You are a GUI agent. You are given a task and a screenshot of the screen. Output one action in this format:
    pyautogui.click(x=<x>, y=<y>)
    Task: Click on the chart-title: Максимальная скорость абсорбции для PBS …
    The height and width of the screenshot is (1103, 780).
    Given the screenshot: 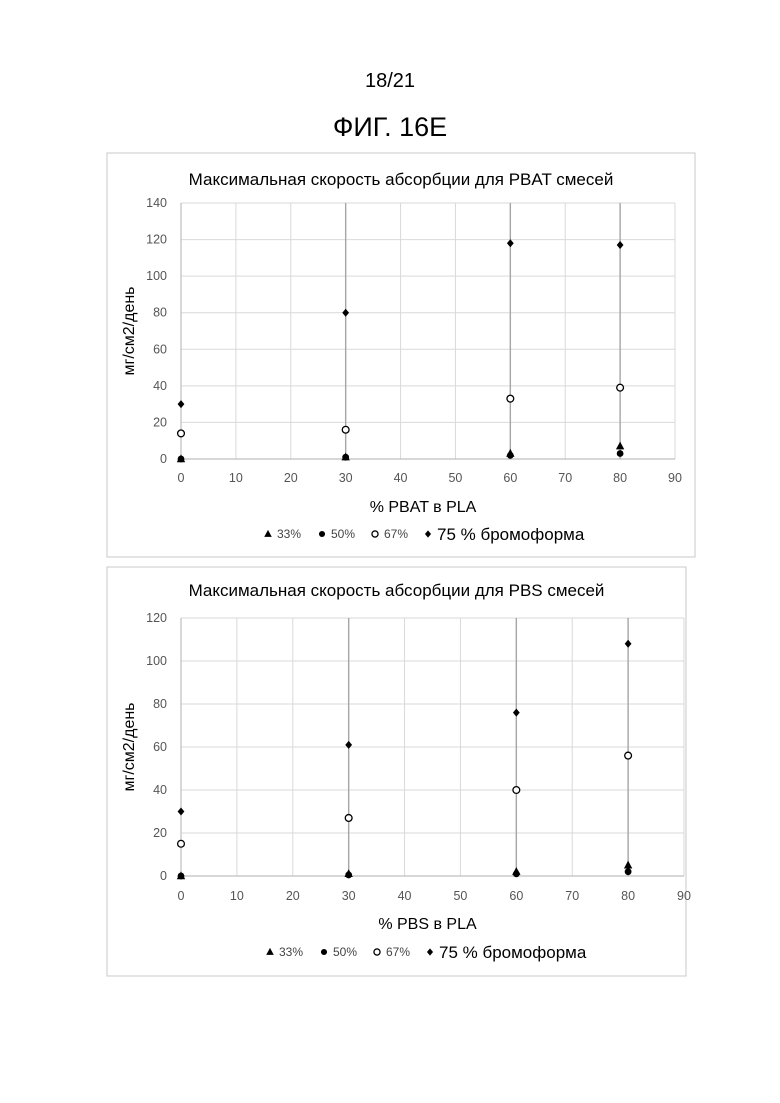 What is the action you would take?
    pyautogui.click(x=397, y=590)
    